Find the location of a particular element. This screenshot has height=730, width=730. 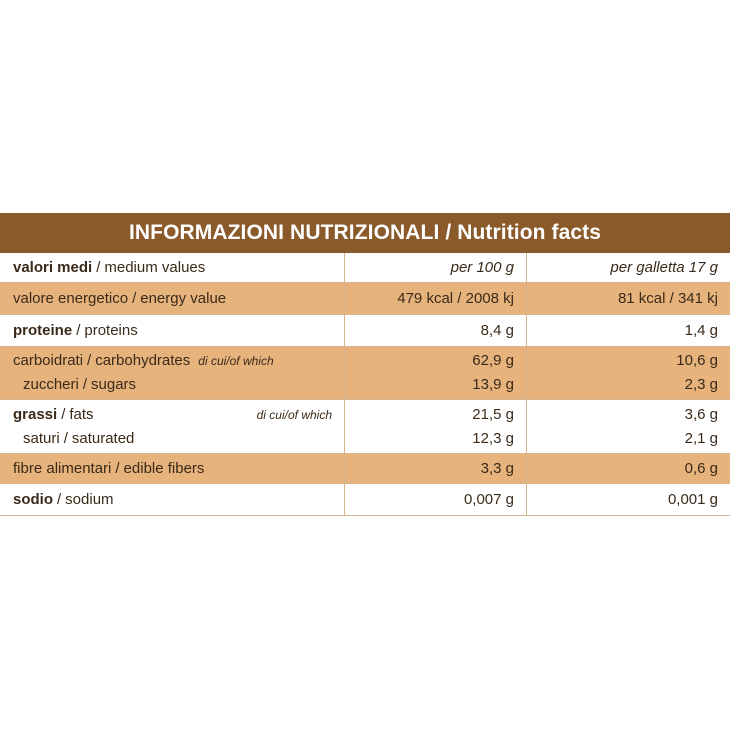

table-row: proteine / proteins 8,4 g 1,4 g is located at coordinates (365, 331).